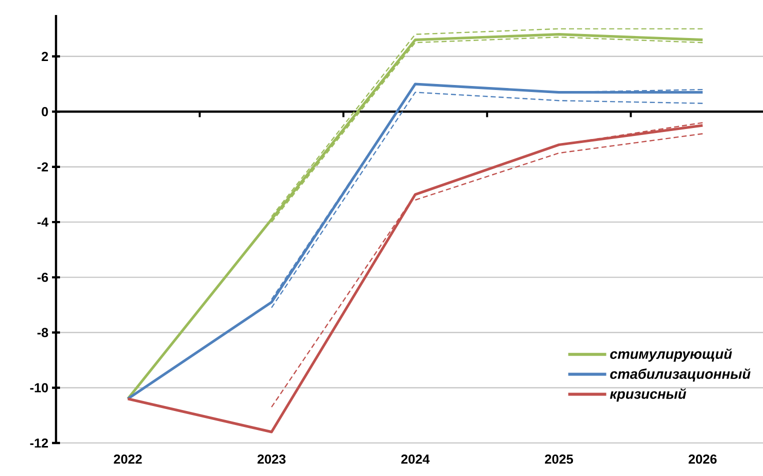  Describe the element at coordinates (45, 56) in the screenshot. I see `y-tick-label: 2` at that location.